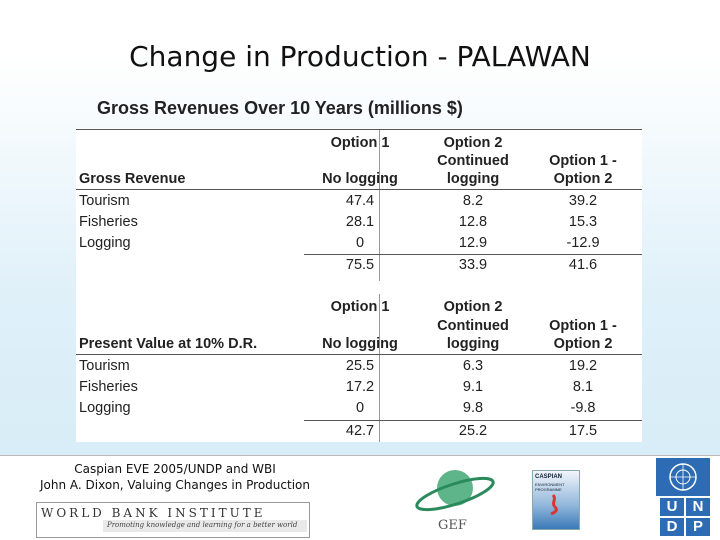 This screenshot has width=720, height=540. What do you see at coordinates (379, 368) in the screenshot?
I see `table2-column-divider` at bounding box center [379, 368].